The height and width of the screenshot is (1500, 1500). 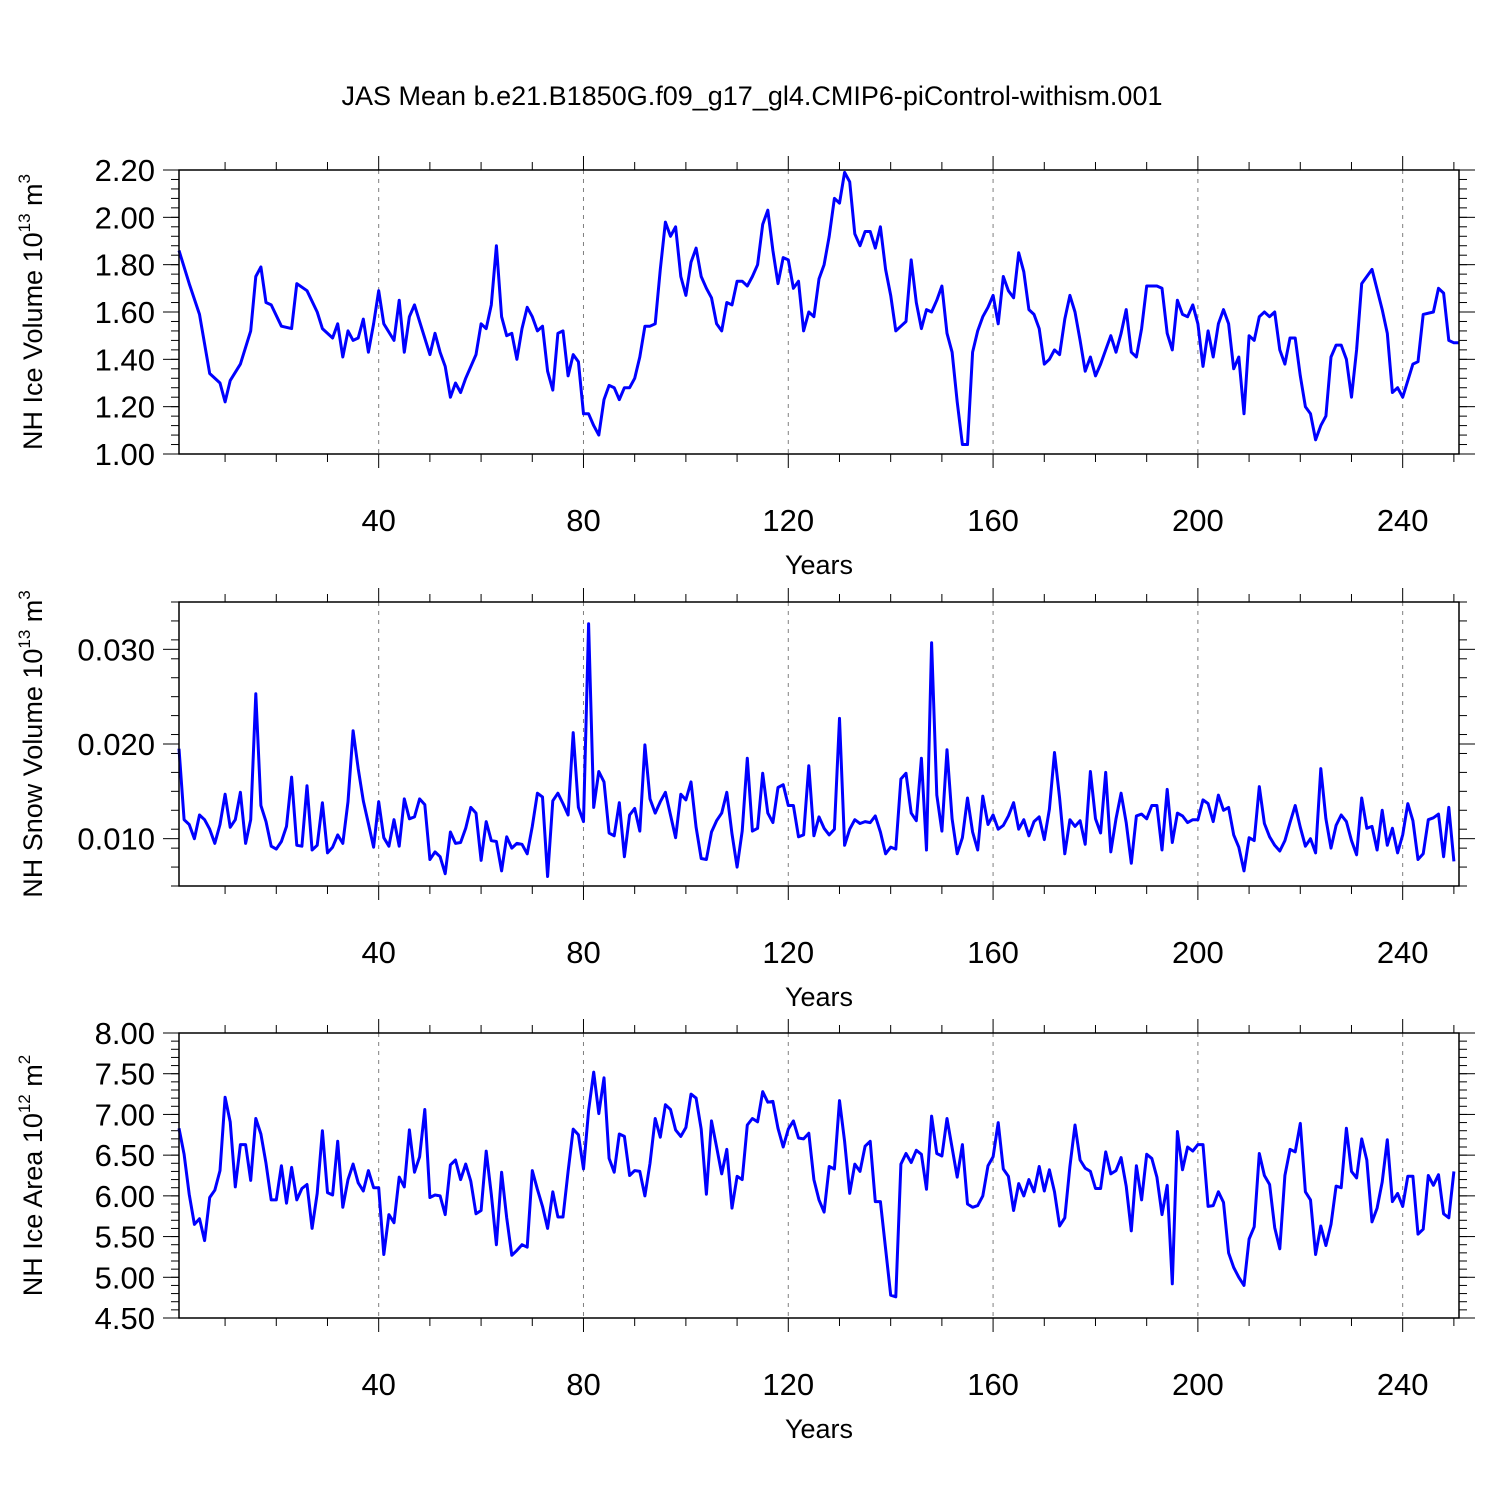 I want to click on ice-volume-y-tick-label: 1.40, so click(x=125, y=359).